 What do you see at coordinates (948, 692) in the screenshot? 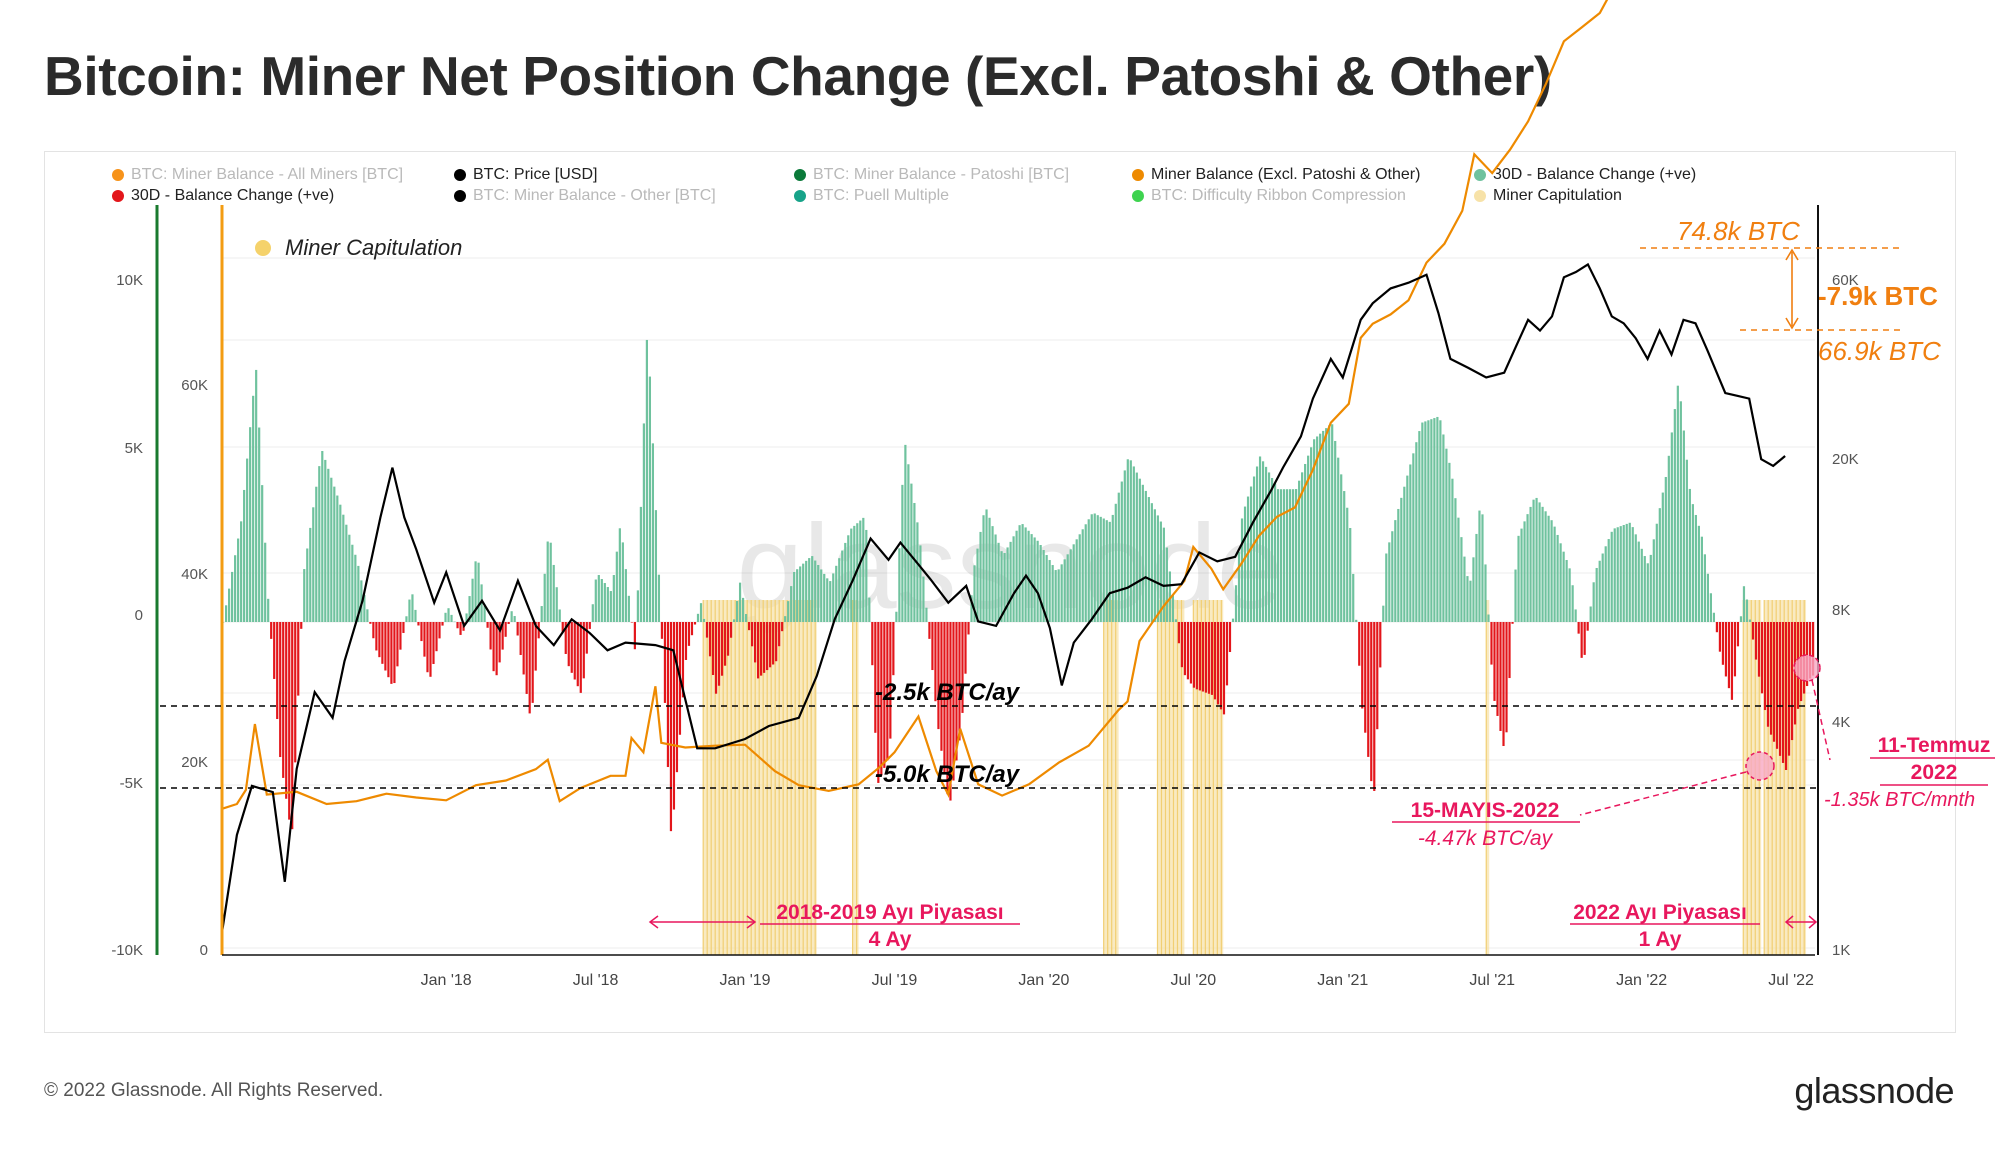
I see `ref-line-1-label: -2.5k BTC/ay` at bounding box center [948, 692].